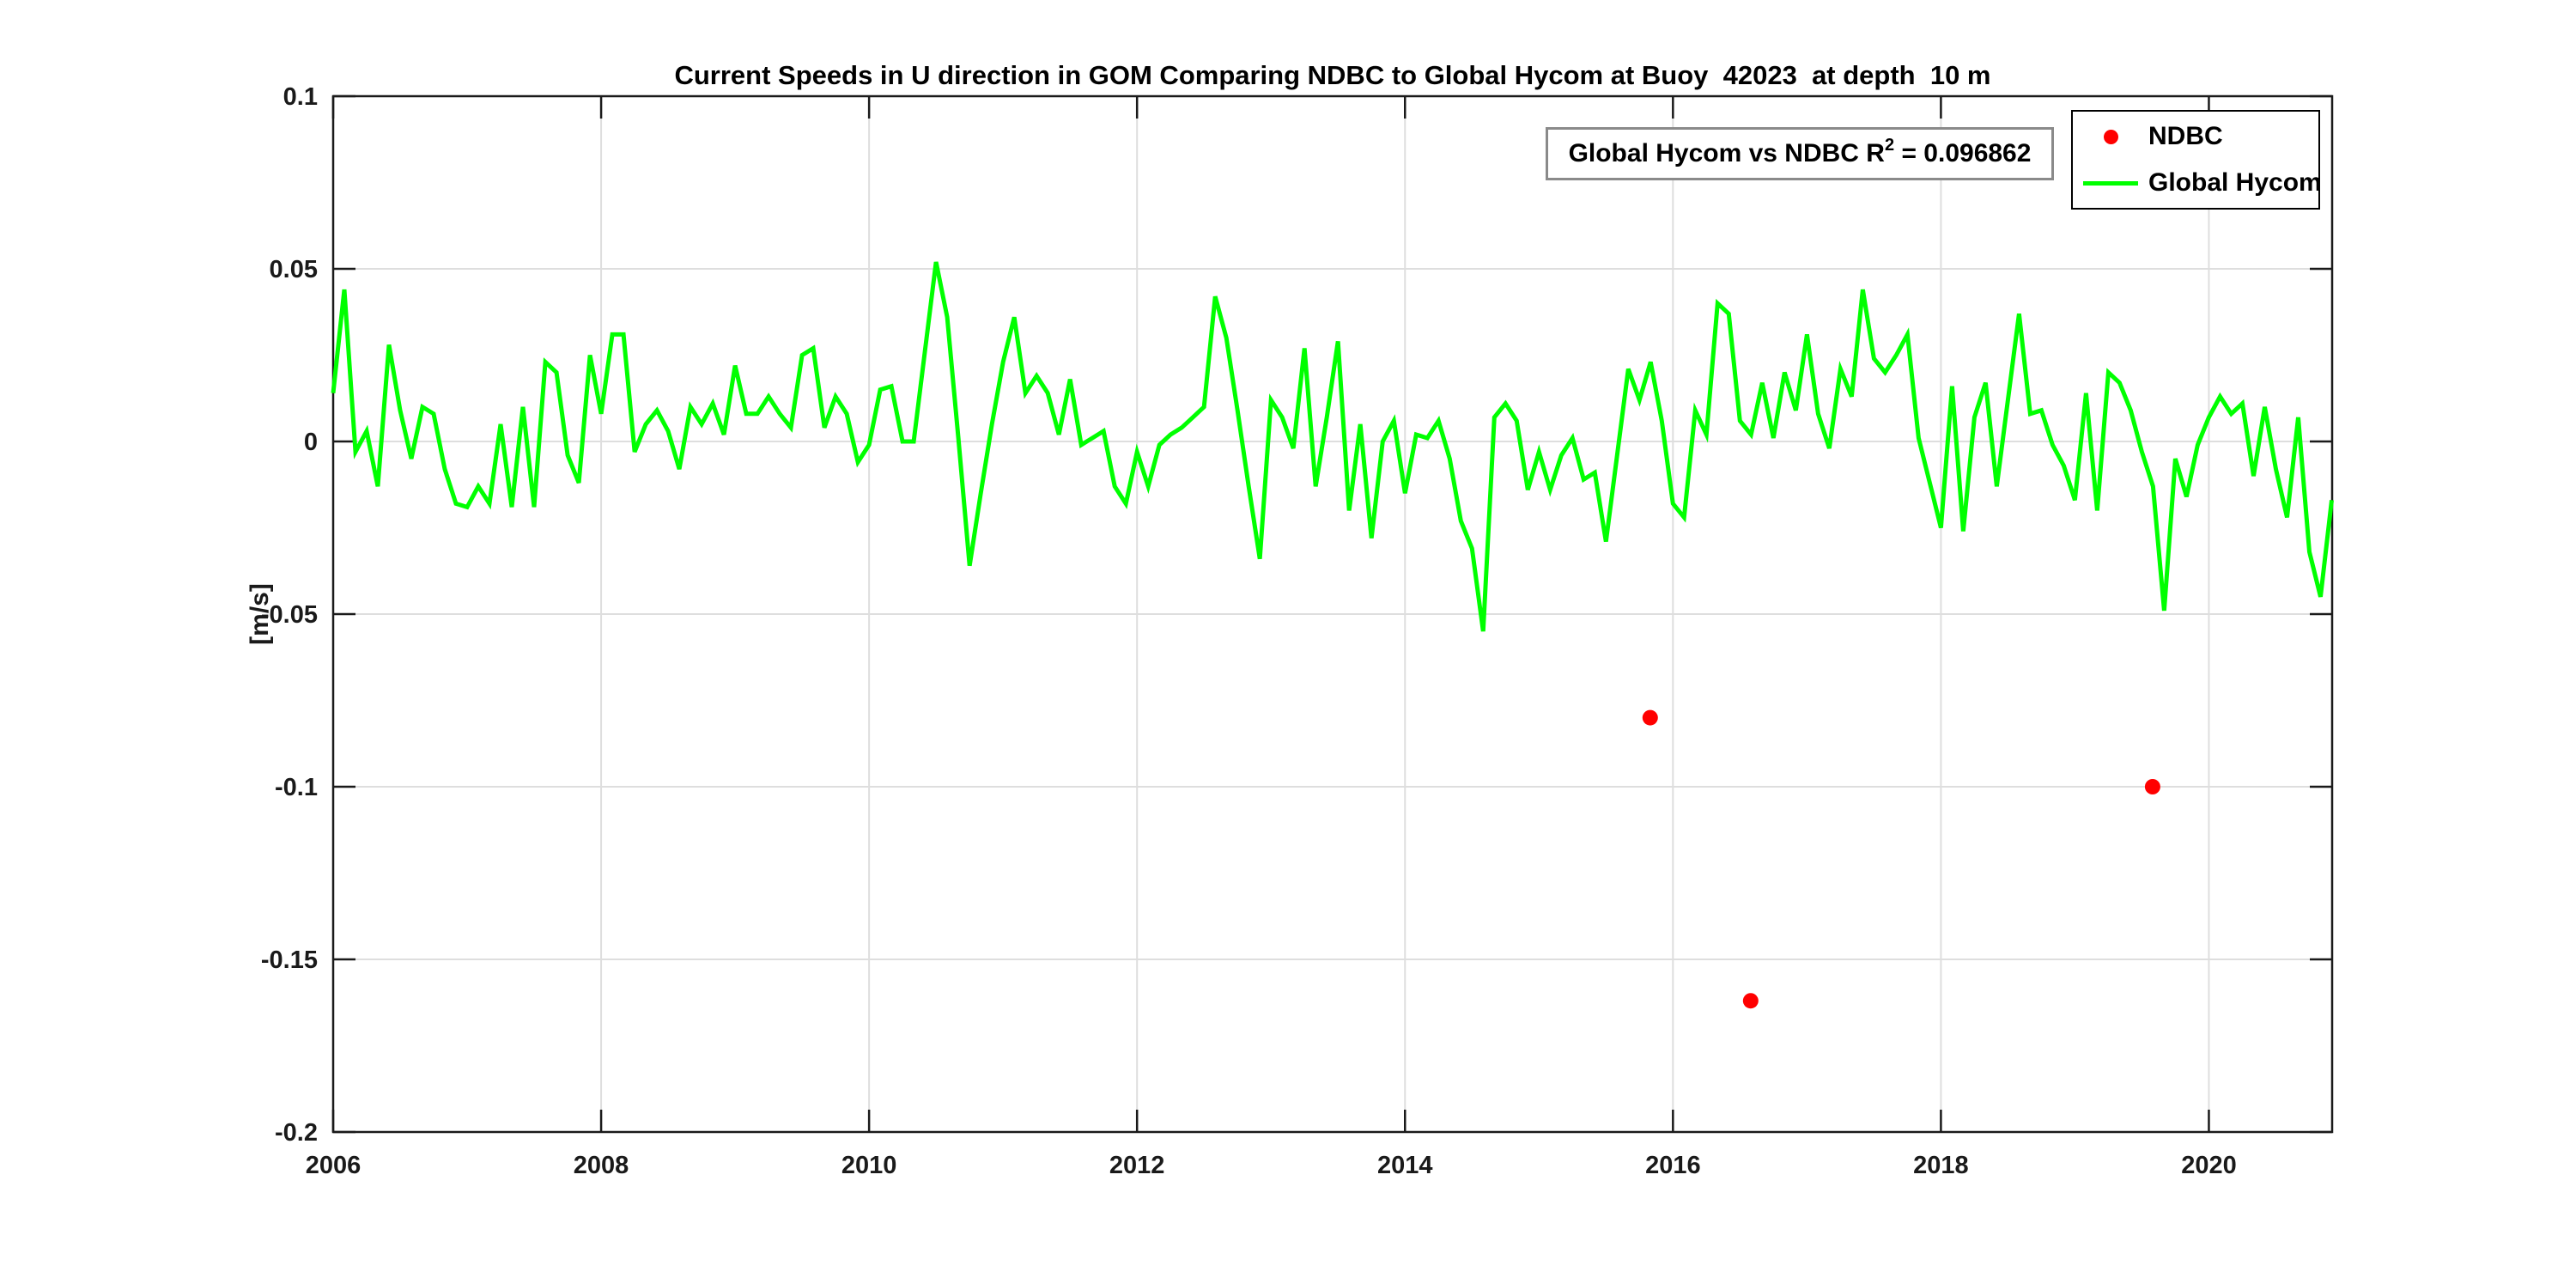 The width and height of the screenshot is (2576, 1272). Describe the element at coordinates (1963, 153) in the screenshot. I see `annotation-text: = 0.096862` at that location.